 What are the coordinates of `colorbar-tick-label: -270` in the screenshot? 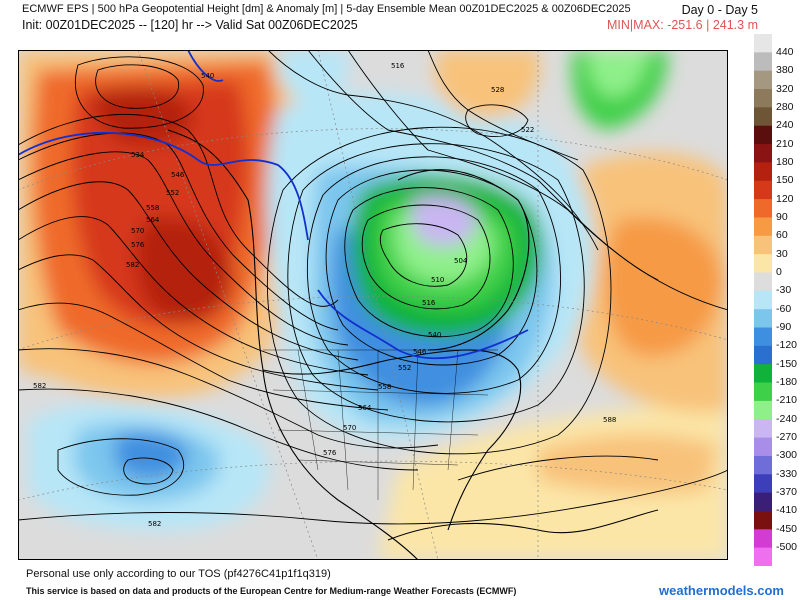 It's located at (787, 437).